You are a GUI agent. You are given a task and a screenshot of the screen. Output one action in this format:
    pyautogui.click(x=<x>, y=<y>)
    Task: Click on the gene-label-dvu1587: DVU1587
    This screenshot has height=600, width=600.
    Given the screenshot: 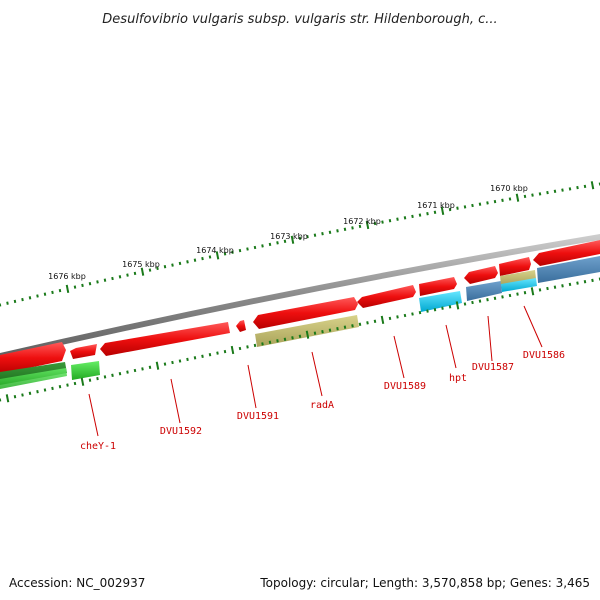 What is the action you would take?
    pyautogui.click(x=493, y=367)
    